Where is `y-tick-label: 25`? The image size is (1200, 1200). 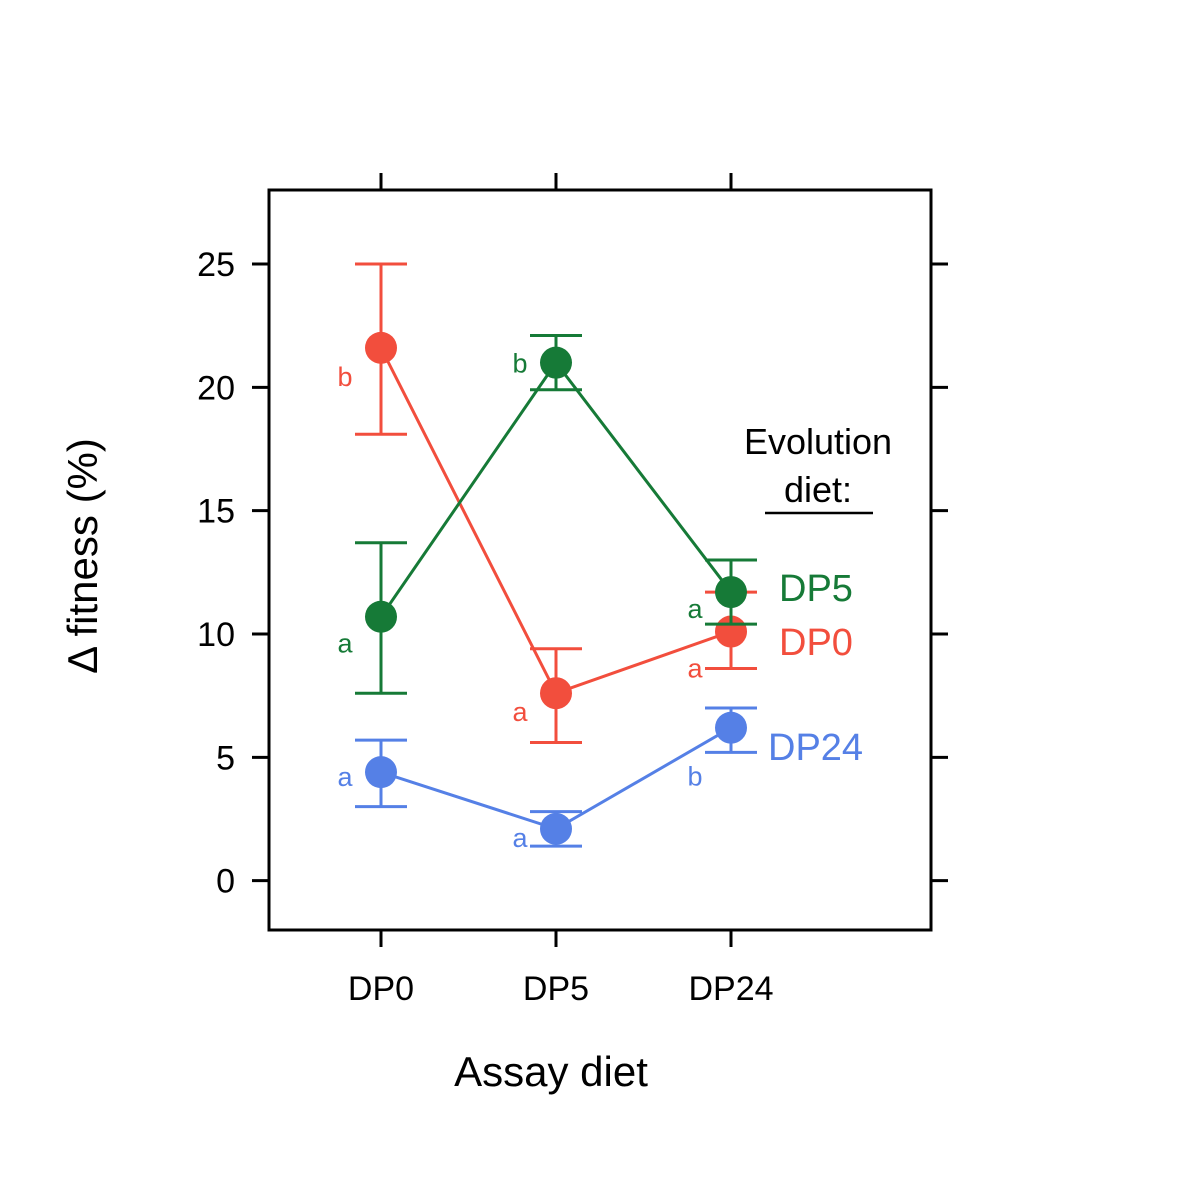
y-tick-label: 25 is located at coordinates (216, 265).